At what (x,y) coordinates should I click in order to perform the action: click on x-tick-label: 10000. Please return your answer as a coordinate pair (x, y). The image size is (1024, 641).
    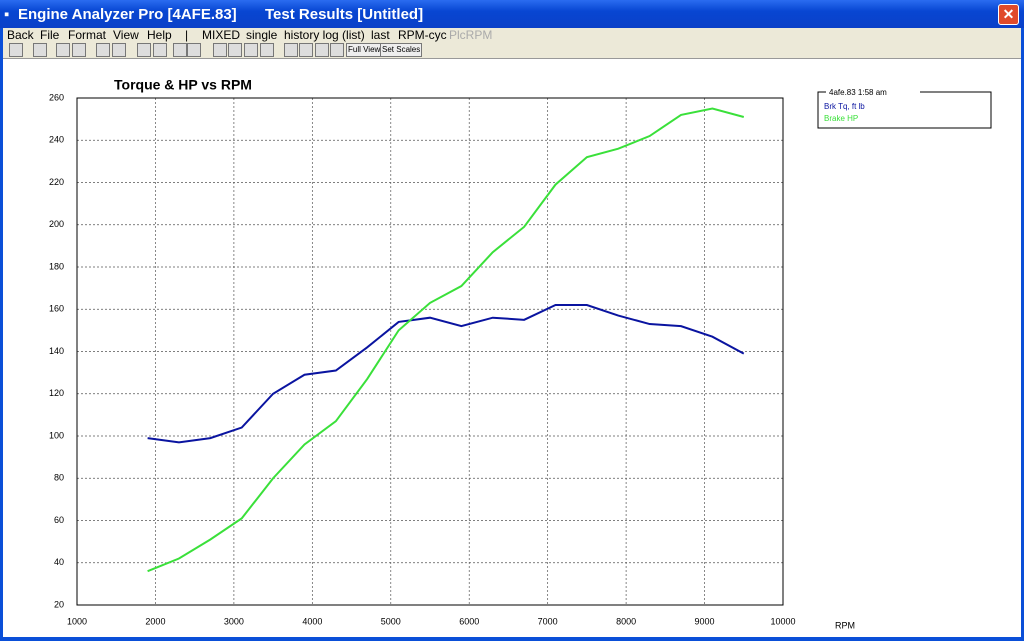
    Looking at the image, I should click on (782, 621).